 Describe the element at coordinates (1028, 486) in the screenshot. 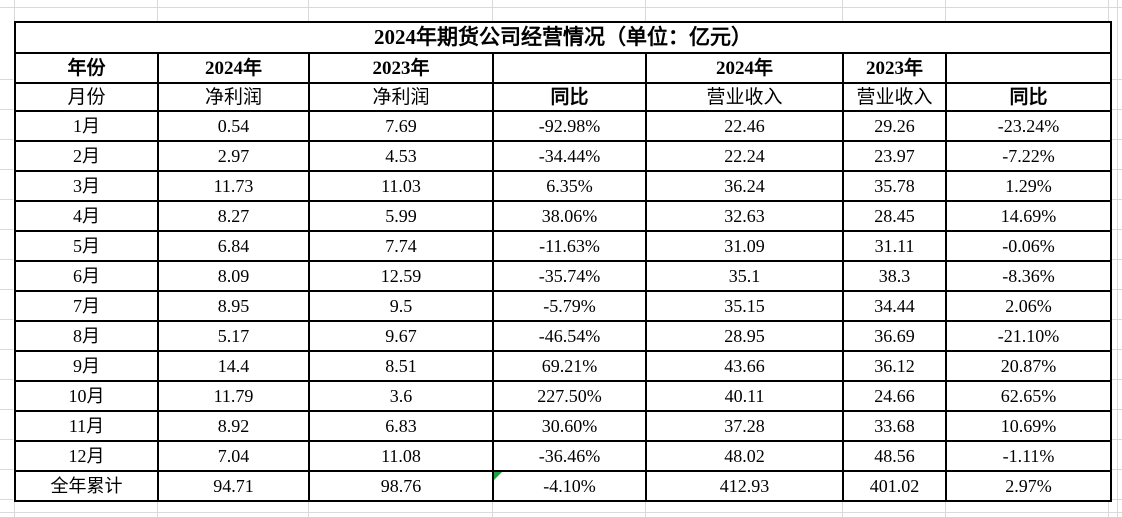

I see `cell-revenue-yoy: 2.97%` at that location.